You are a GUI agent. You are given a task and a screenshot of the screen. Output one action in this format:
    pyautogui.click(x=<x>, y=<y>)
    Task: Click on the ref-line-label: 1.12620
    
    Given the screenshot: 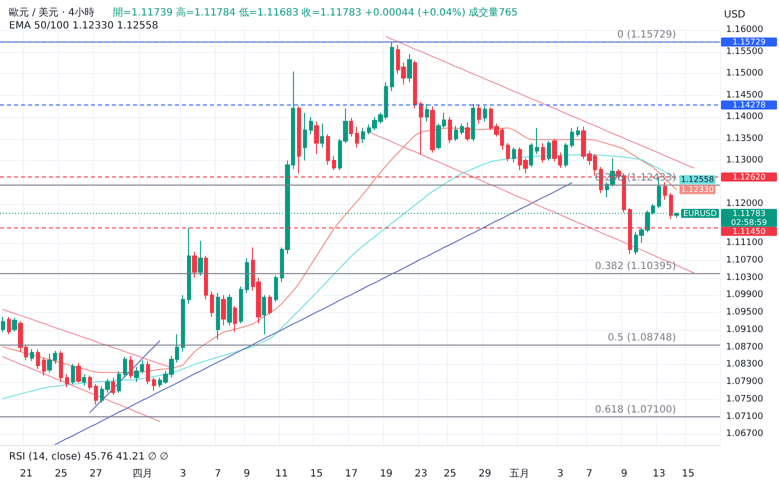 What is the action you would take?
    pyautogui.click(x=749, y=177)
    